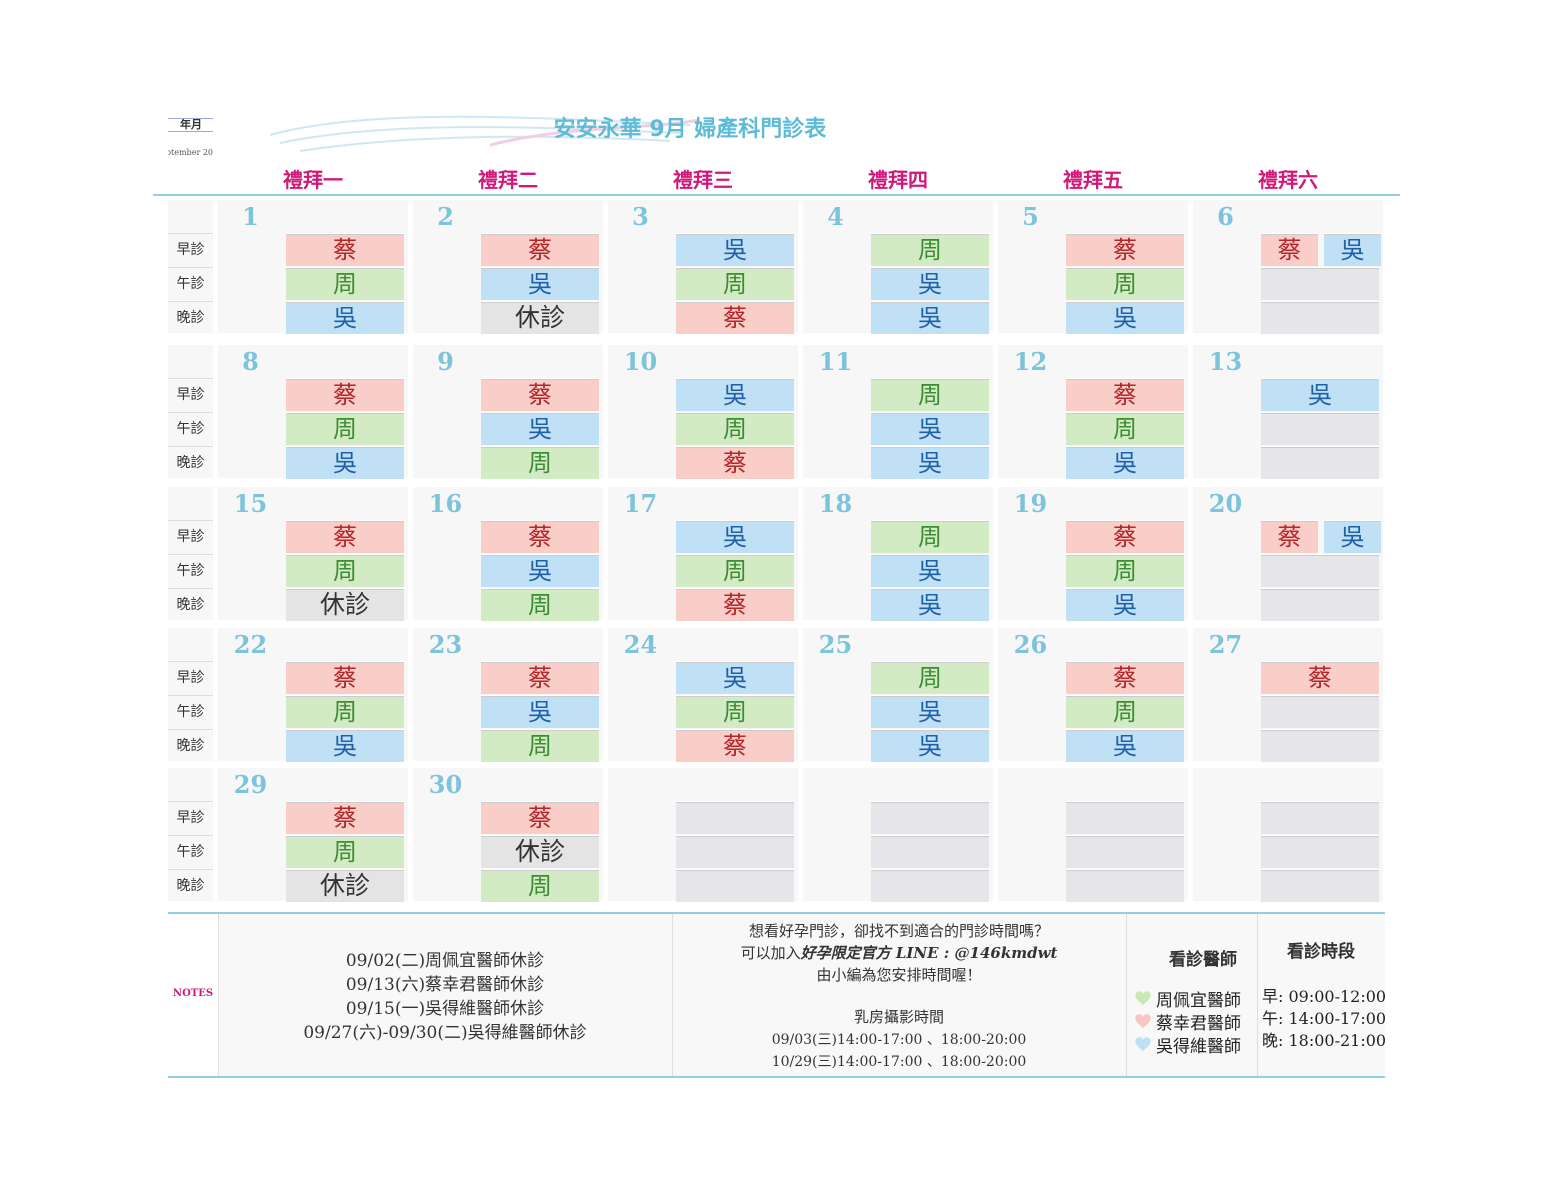 The image size is (1553, 1200). I want to click on info-line: 由小編為您安排時間喔！, so click(899, 975).